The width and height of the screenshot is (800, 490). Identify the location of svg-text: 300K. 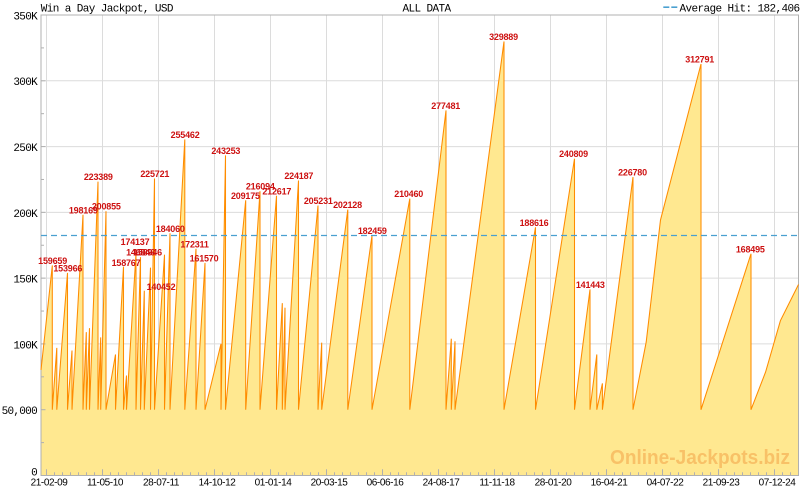
(25, 83).